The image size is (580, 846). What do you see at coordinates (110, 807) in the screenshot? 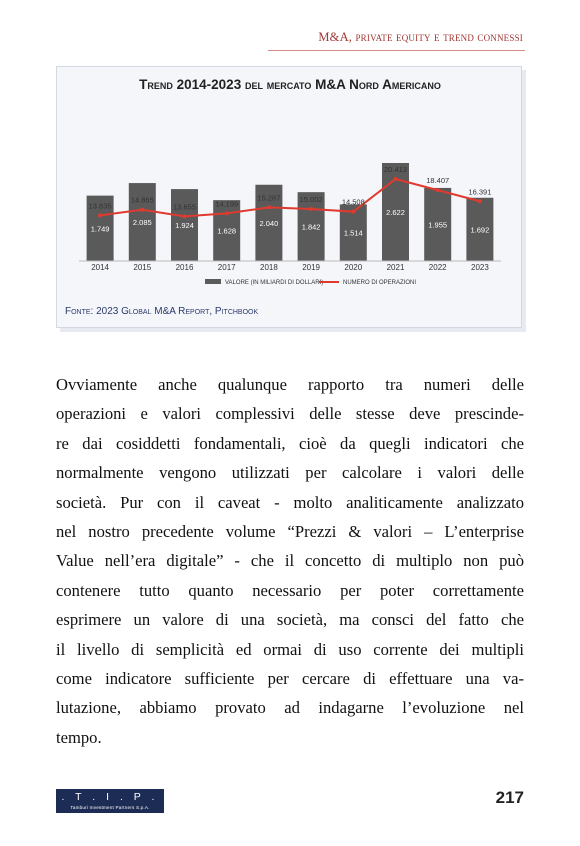
I see `logo-subtitle: Tamburi Investment Partners S.p.A.` at bounding box center [110, 807].